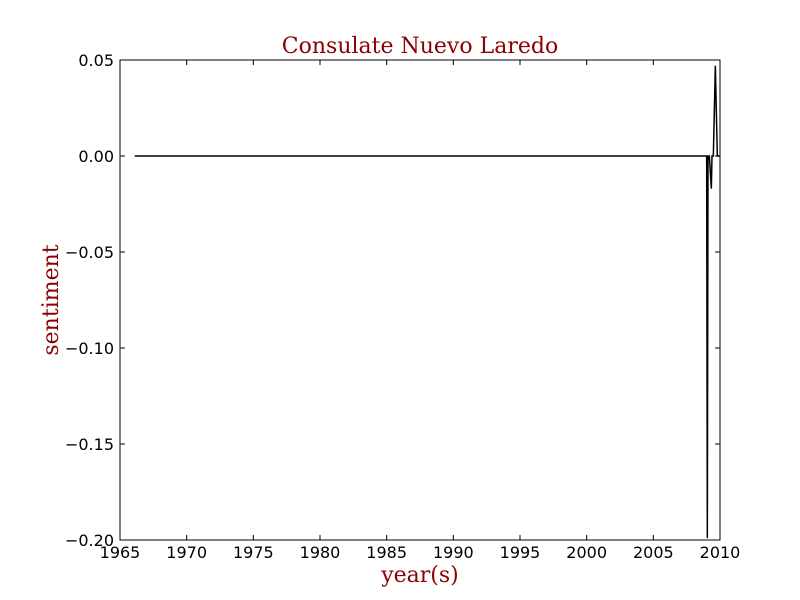  What do you see at coordinates (386, 552) in the screenshot?
I see `x-tick-label: 1985` at bounding box center [386, 552].